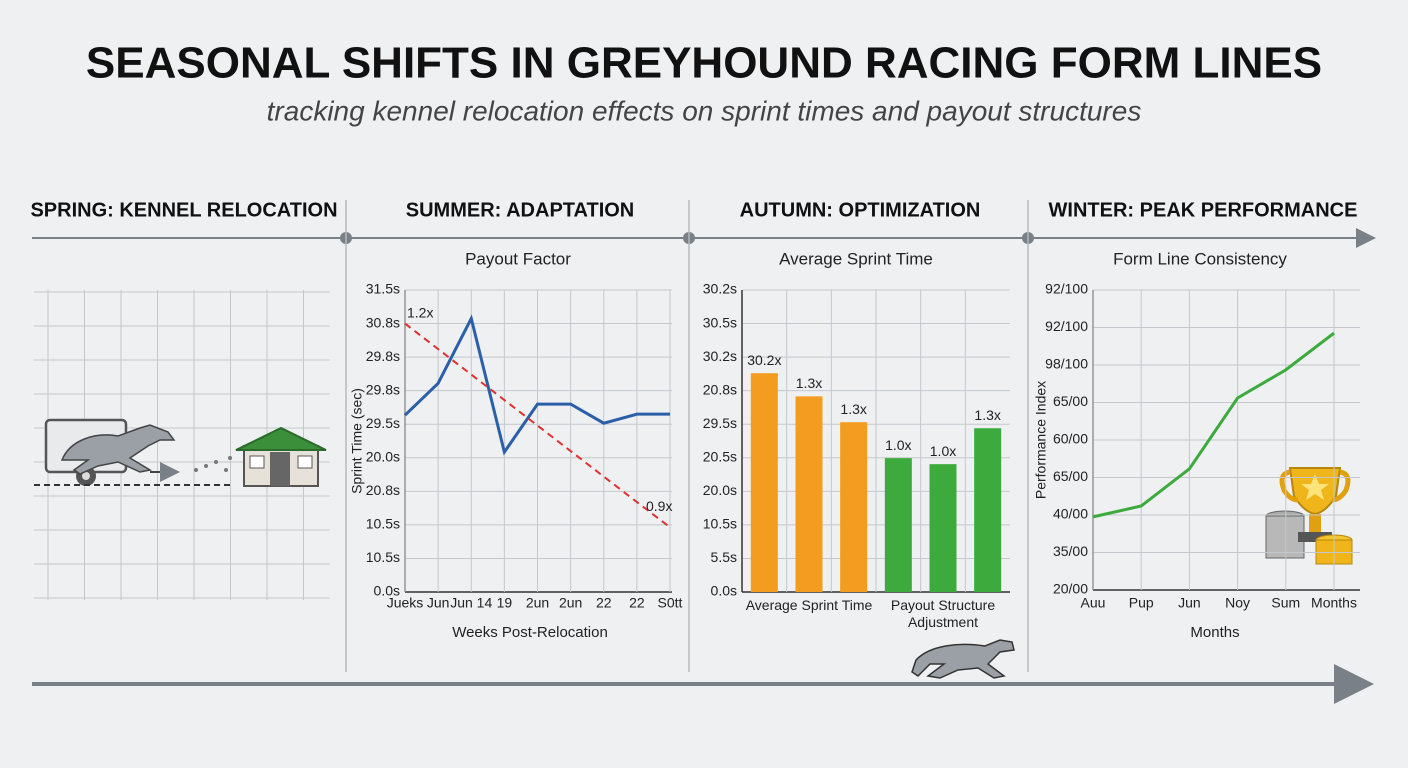 The image size is (1408, 768). Describe the element at coordinates (720, 456) in the screenshot. I see `y-tick-label: 20.5s` at that location.